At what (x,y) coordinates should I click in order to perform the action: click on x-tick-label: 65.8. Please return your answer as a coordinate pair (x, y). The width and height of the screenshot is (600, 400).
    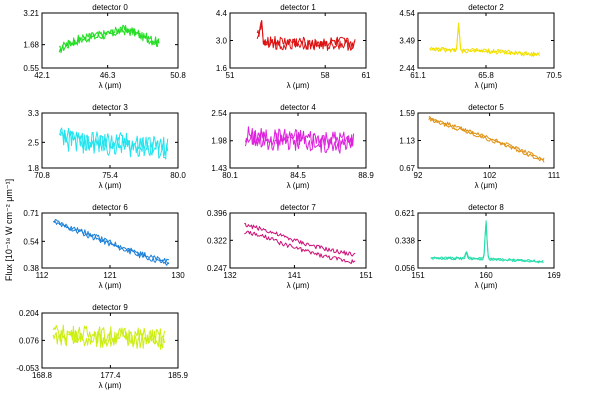
    Looking at the image, I should click on (486, 75).